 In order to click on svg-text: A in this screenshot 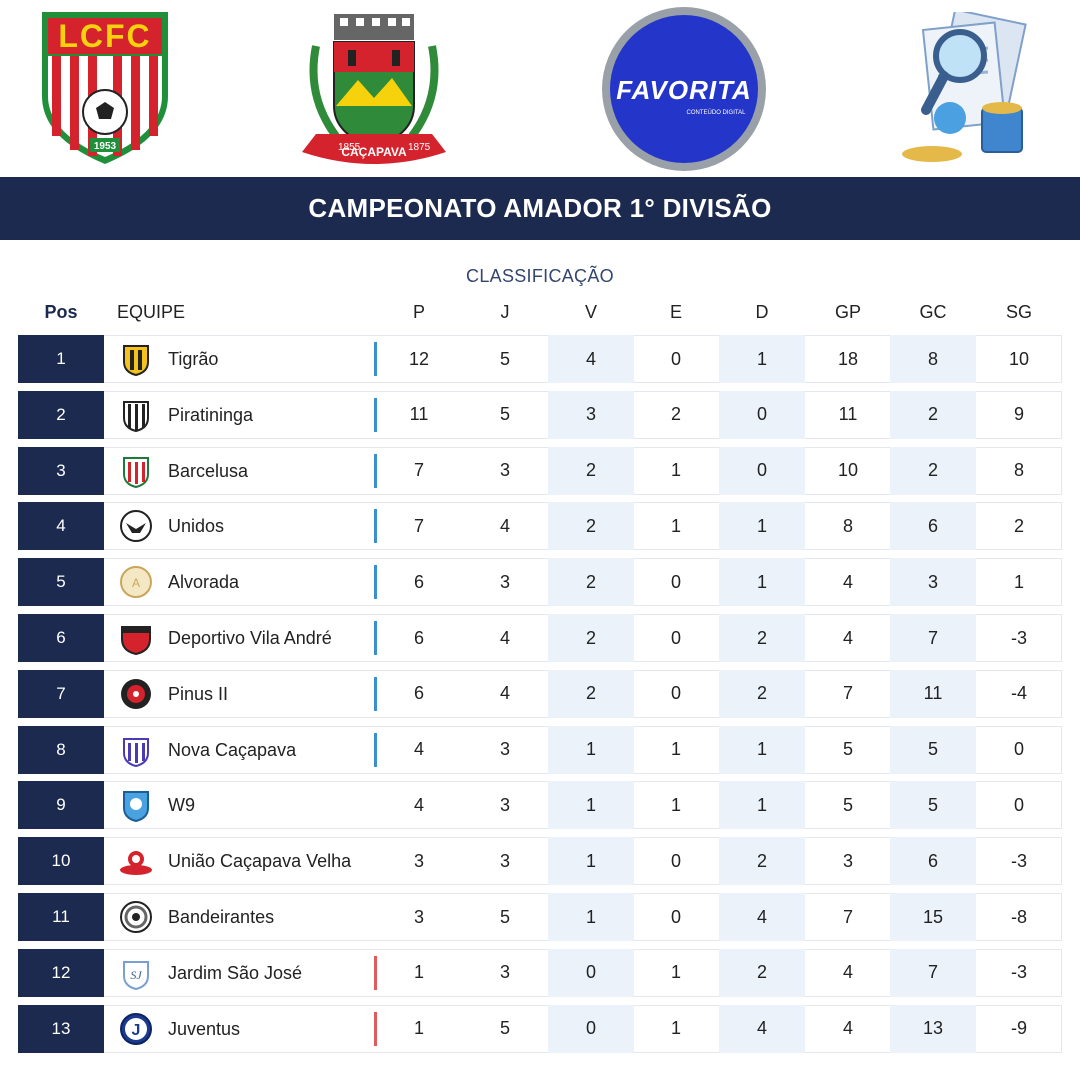, I will do `click(136, 583)`.